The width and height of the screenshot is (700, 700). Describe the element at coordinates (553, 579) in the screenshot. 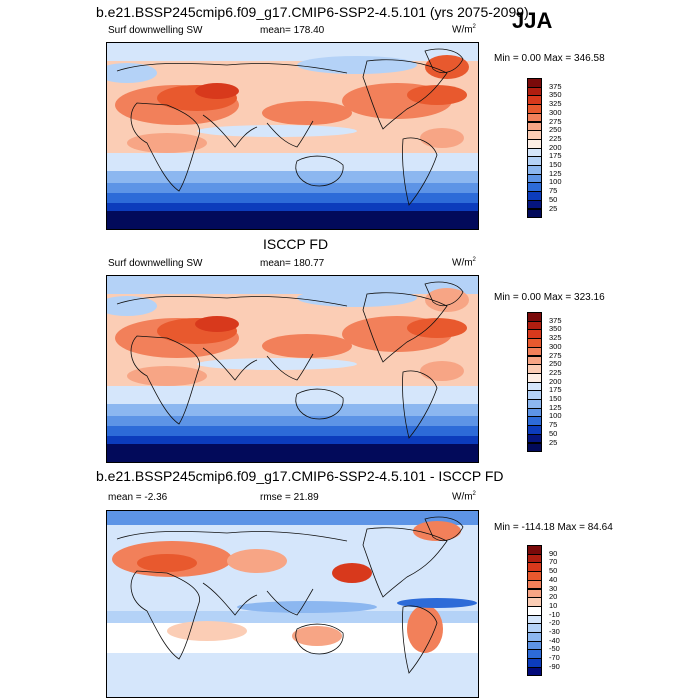

I see `colorbar-label: 40` at that location.